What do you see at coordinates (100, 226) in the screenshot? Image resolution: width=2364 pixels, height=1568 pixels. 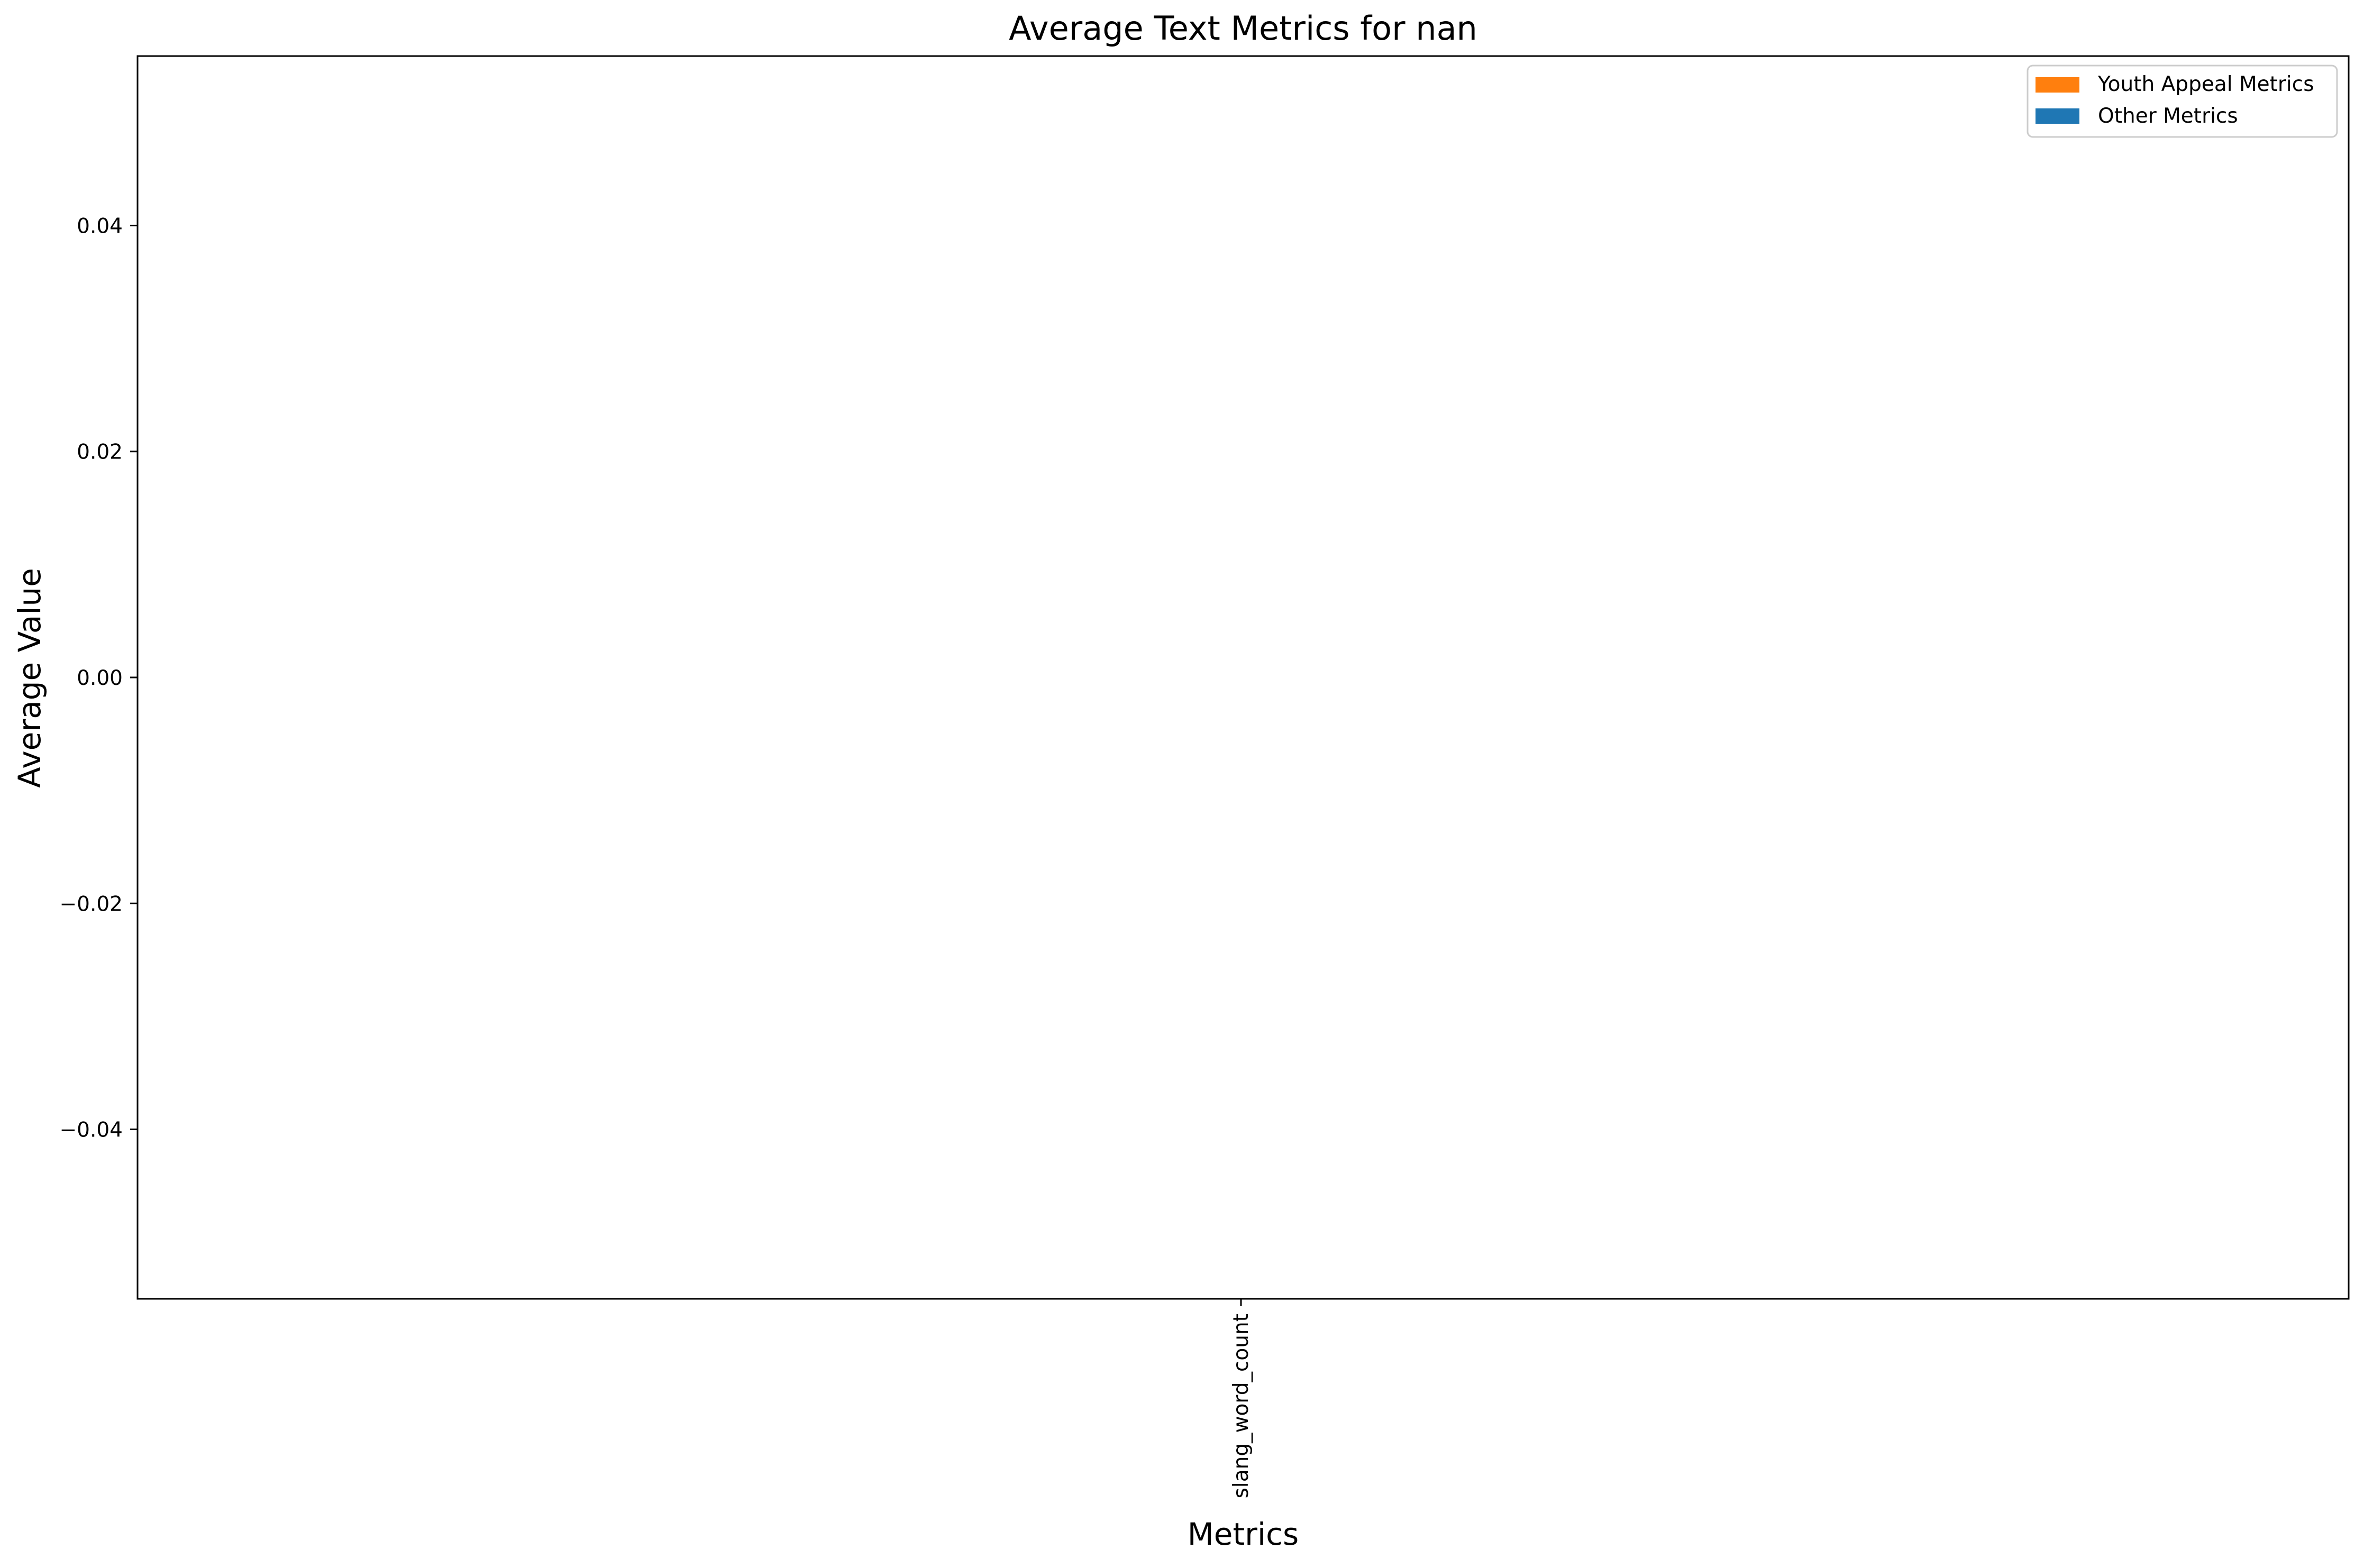 I see `y-tick-label: 0.04` at bounding box center [100, 226].